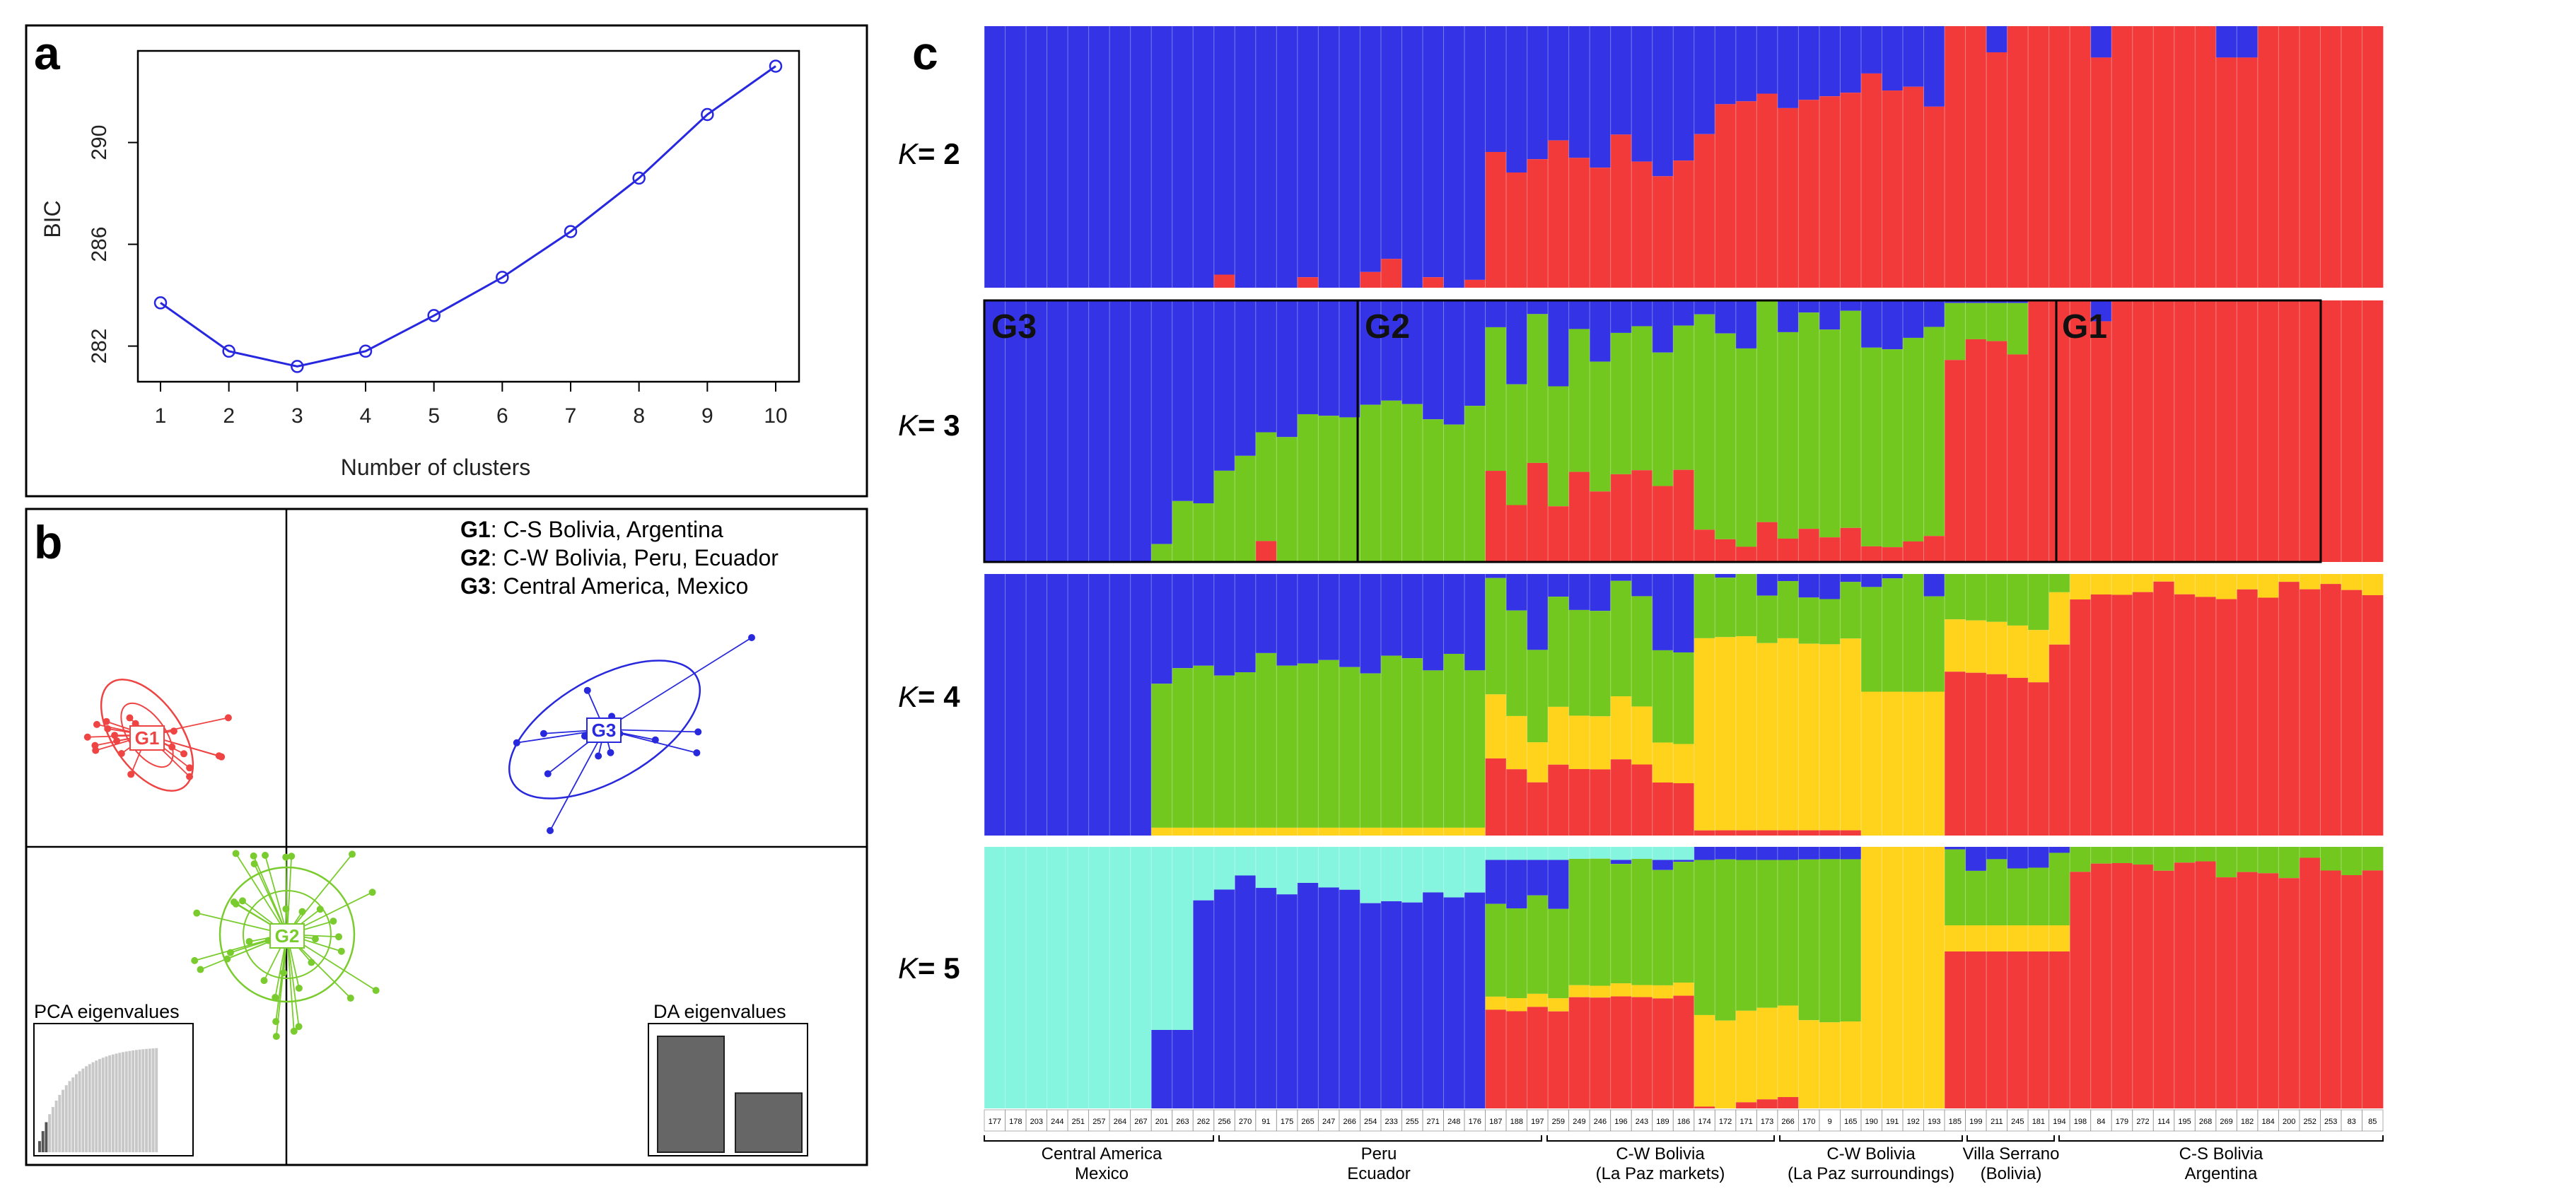  What do you see at coordinates (776, 416) in the screenshot?
I see `x-tick-label: 10` at bounding box center [776, 416].